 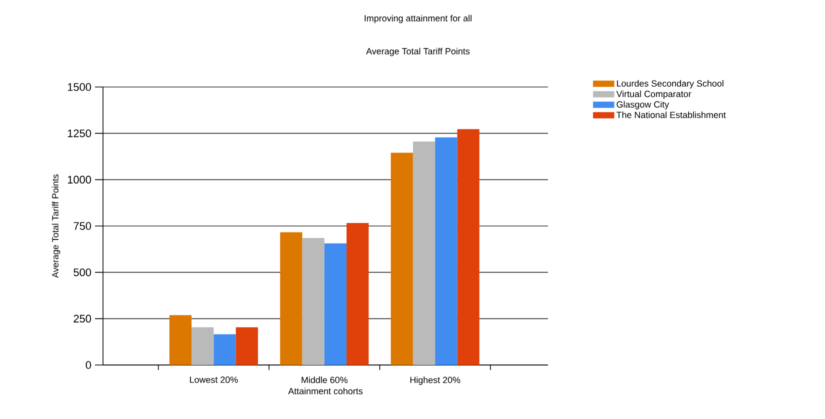 What do you see at coordinates (80, 180) in the screenshot?
I see `y-tick-label: 1000` at bounding box center [80, 180].